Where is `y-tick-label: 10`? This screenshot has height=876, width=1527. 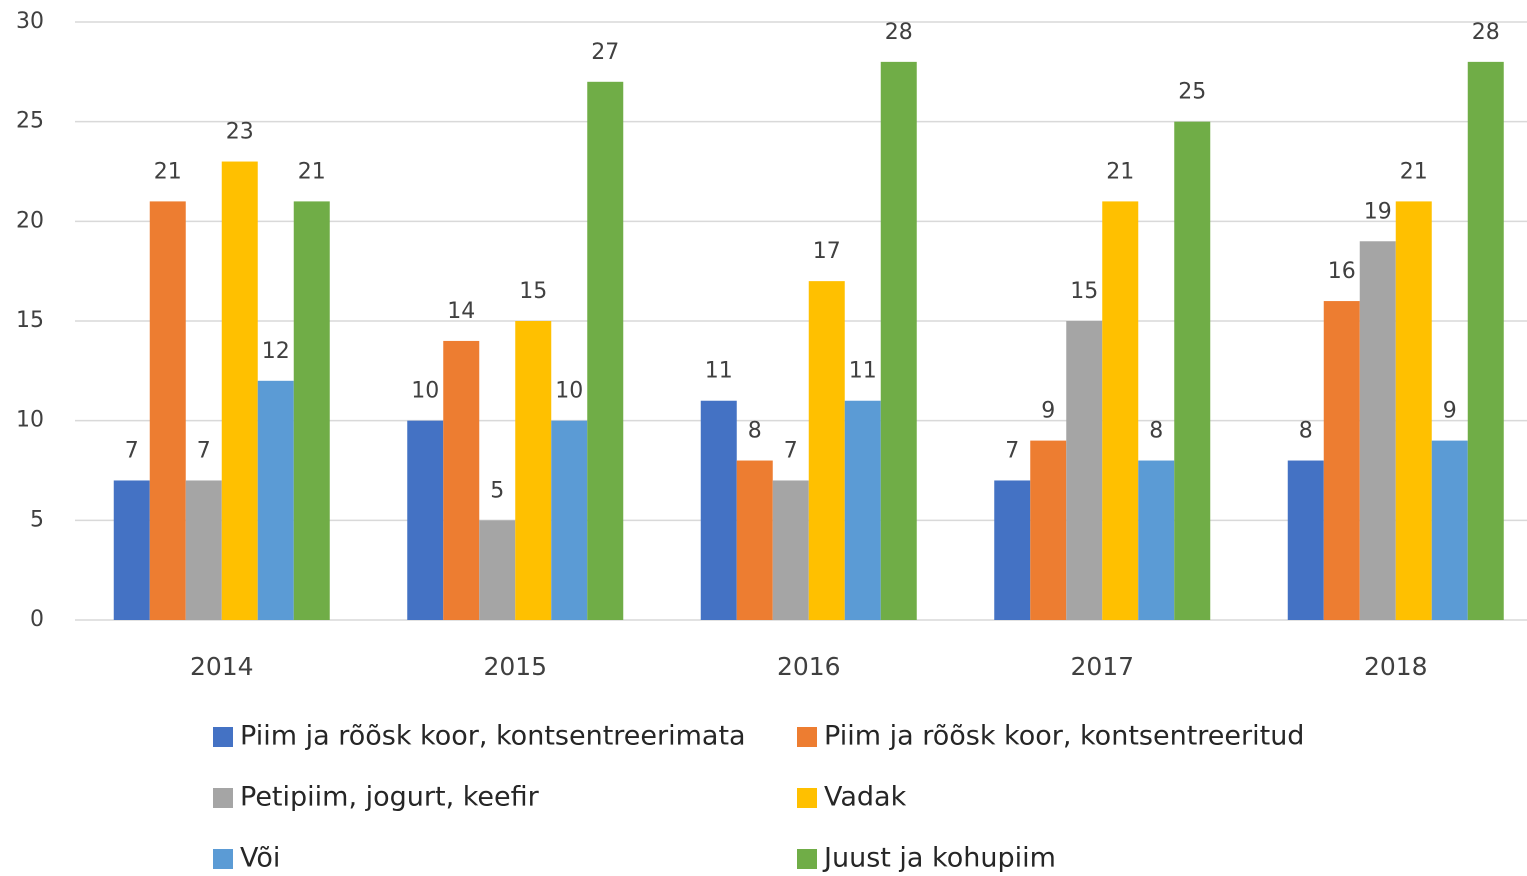
y-tick-label: 10 is located at coordinates (30, 420).